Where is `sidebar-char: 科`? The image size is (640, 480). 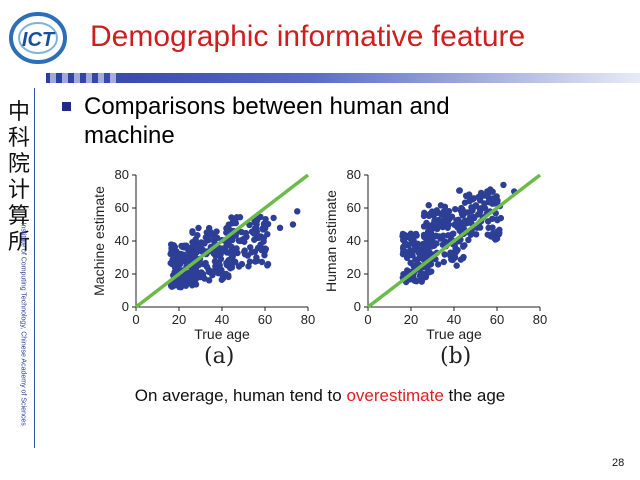 sidebar-char: 科 is located at coordinates (18, 138).